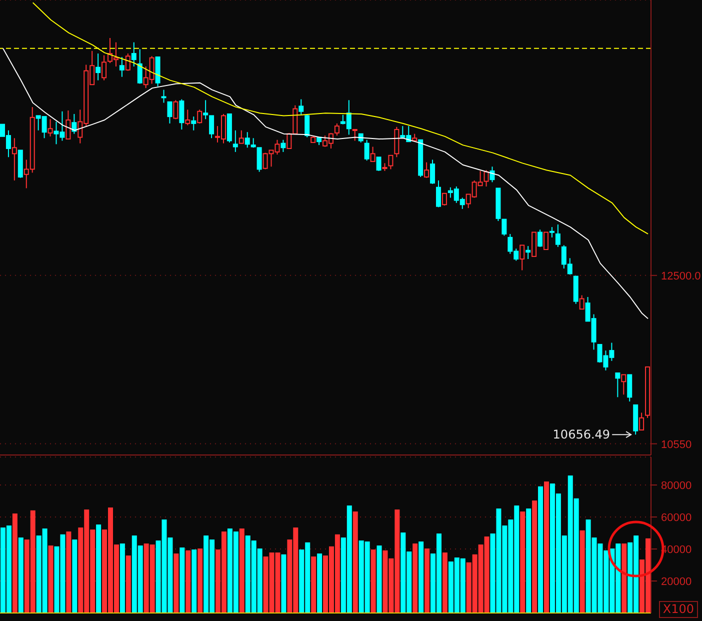 The height and width of the screenshot is (621, 702). I want to click on text: X100, so click(678, 609).